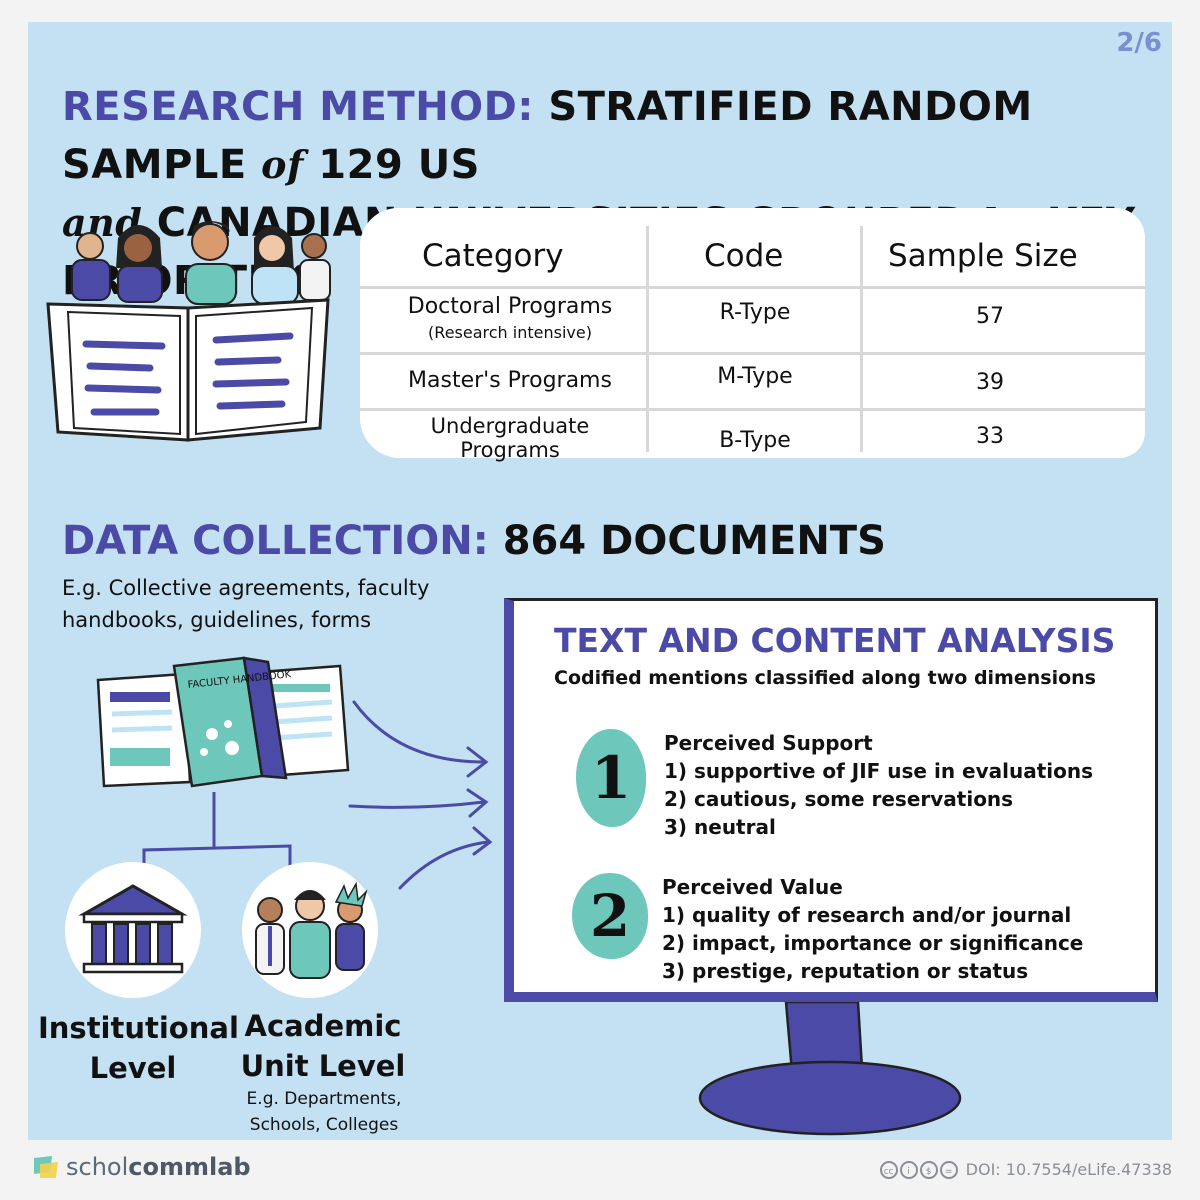 This screenshot has width=1200, height=1200. I want to click on category-cell: Master's Programs, so click(510, 380).